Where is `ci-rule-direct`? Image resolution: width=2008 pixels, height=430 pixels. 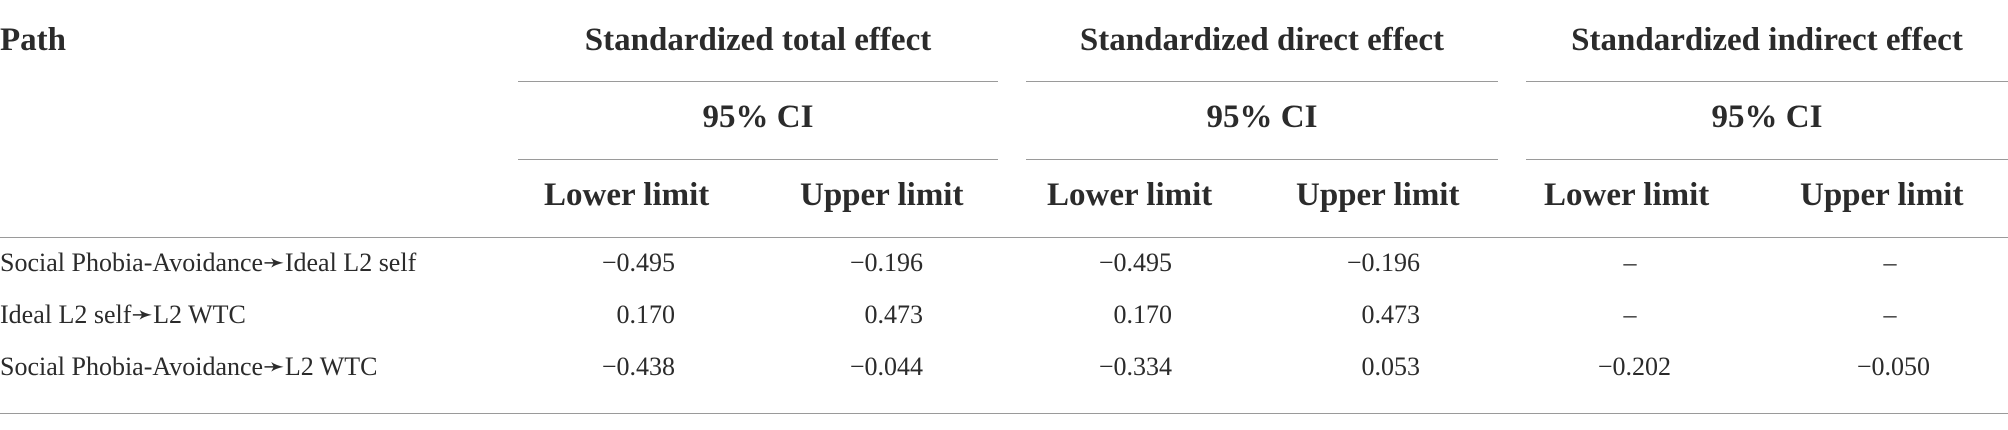
ci-rule-direct is located at coordinates (1262, 159).